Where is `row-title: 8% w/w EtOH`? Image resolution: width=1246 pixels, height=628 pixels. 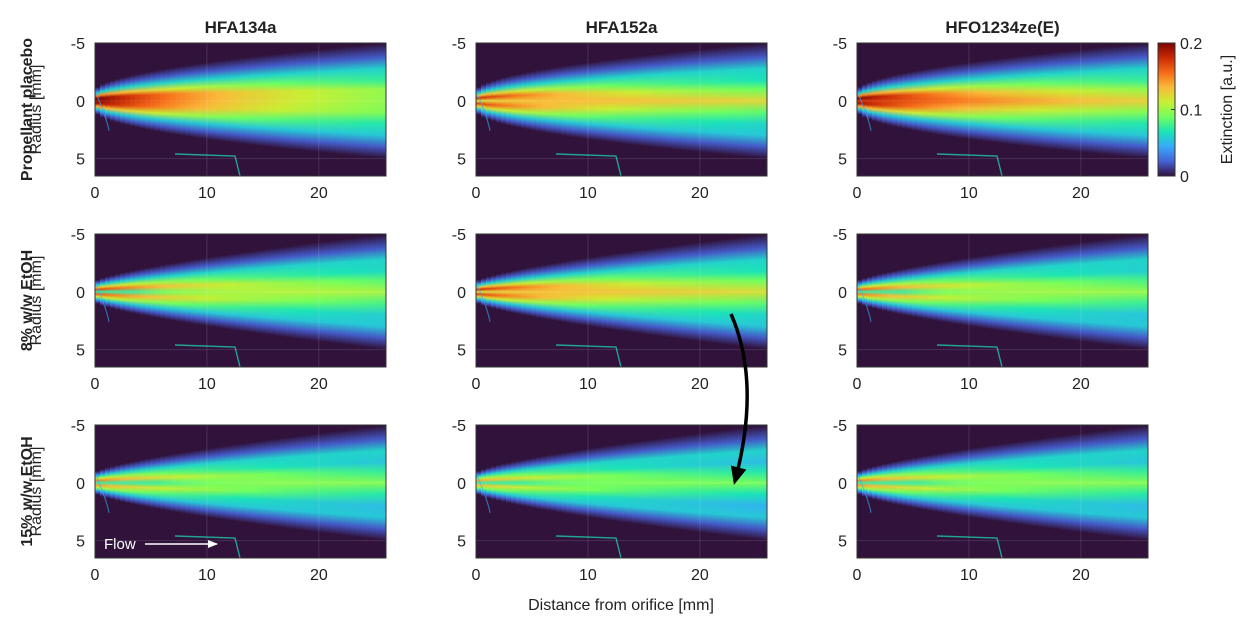 row-title: 8% w/w EtOH is located at coordinates (27, 300).